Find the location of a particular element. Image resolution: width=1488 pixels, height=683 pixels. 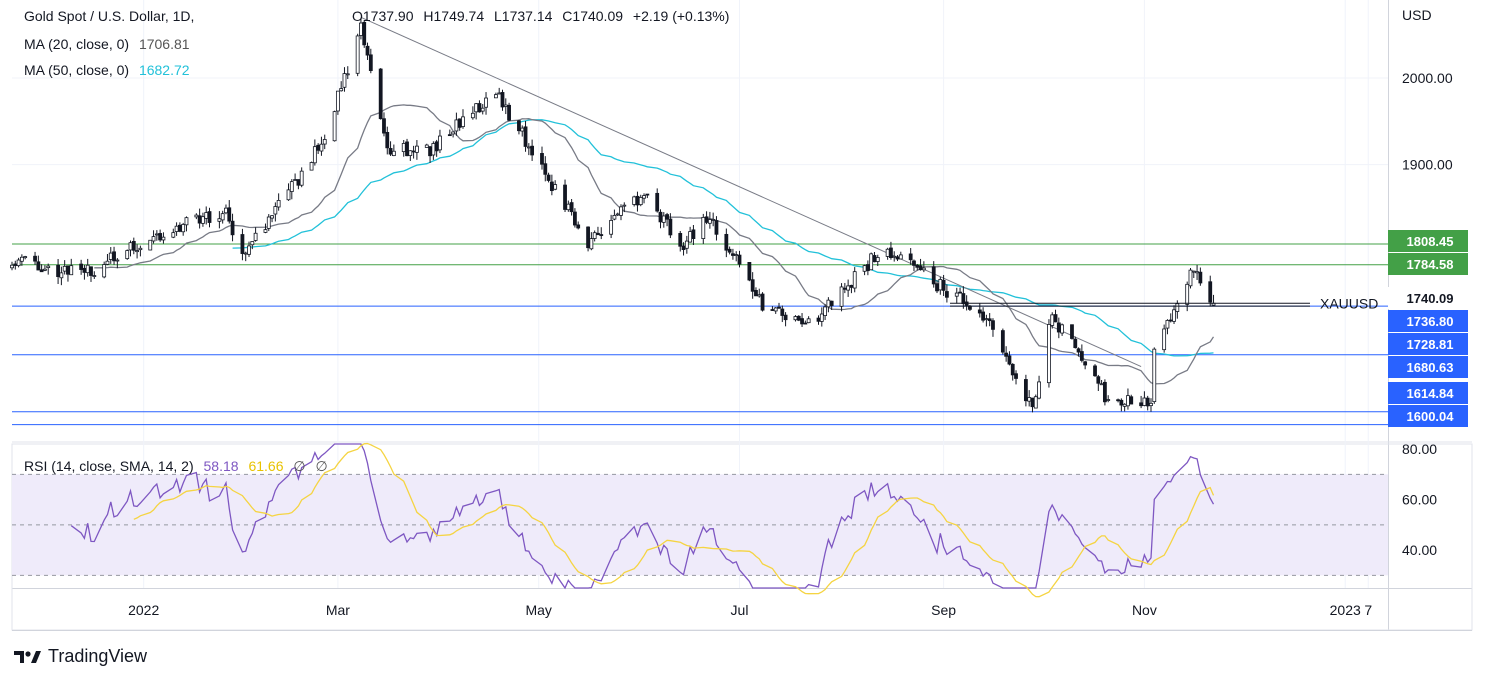

price-tag-label-4: 1728.81 is located at coordinates (1430, 344).